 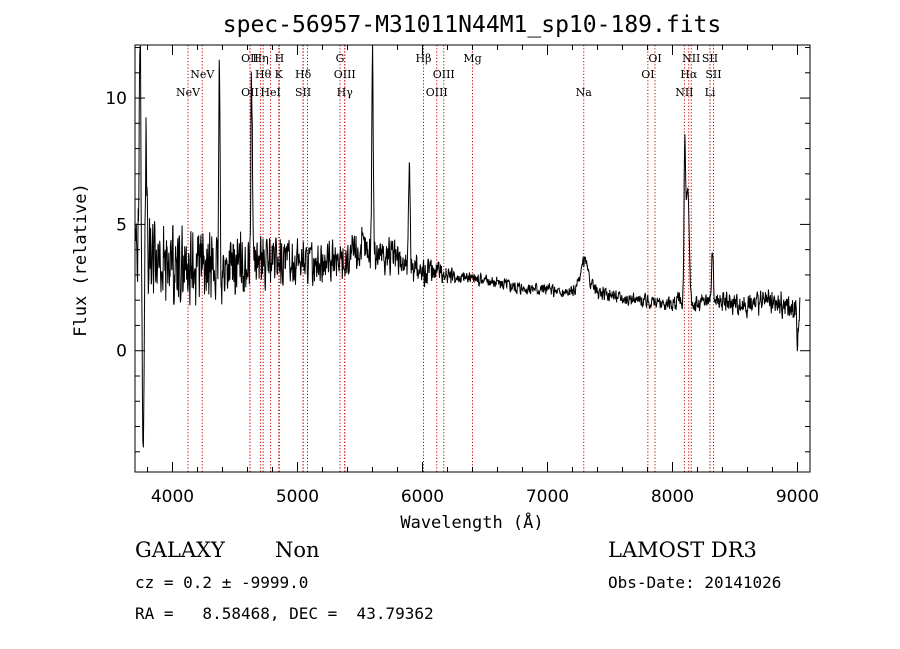 I want to click on chart-title: spec-56957-M31011N44M1_sp10-189.fits, so click(x=472, y=25).